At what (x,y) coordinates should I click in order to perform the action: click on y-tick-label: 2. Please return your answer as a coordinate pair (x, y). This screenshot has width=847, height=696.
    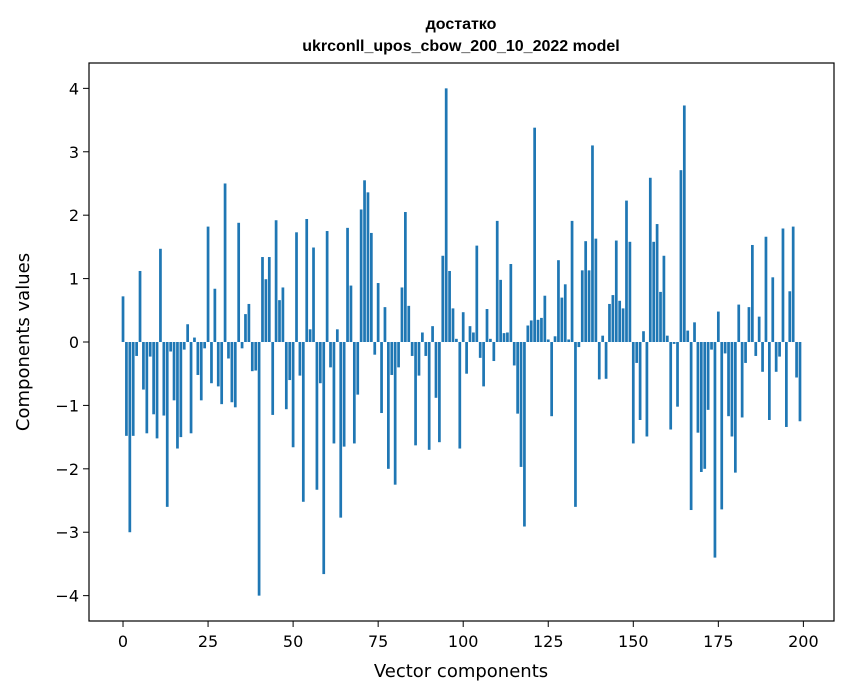
    Looking at the image, I should click on (74, 215).